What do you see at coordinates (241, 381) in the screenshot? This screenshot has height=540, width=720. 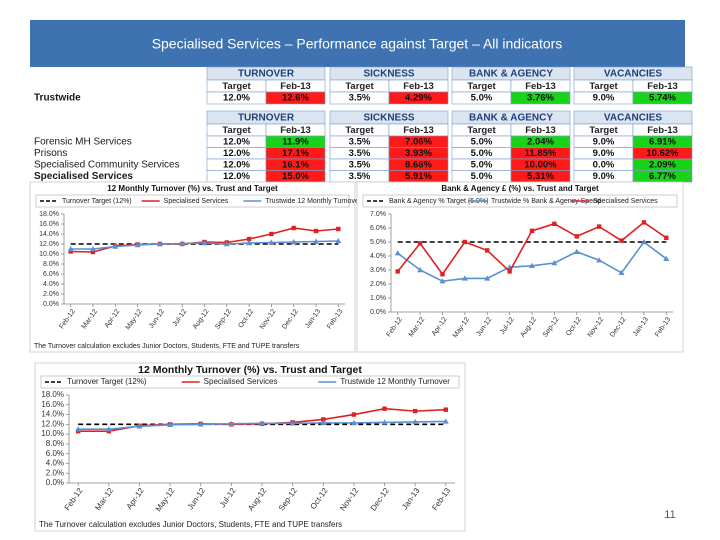 I see `legend-label: Specialised Services` at bounding box center [241, 381].